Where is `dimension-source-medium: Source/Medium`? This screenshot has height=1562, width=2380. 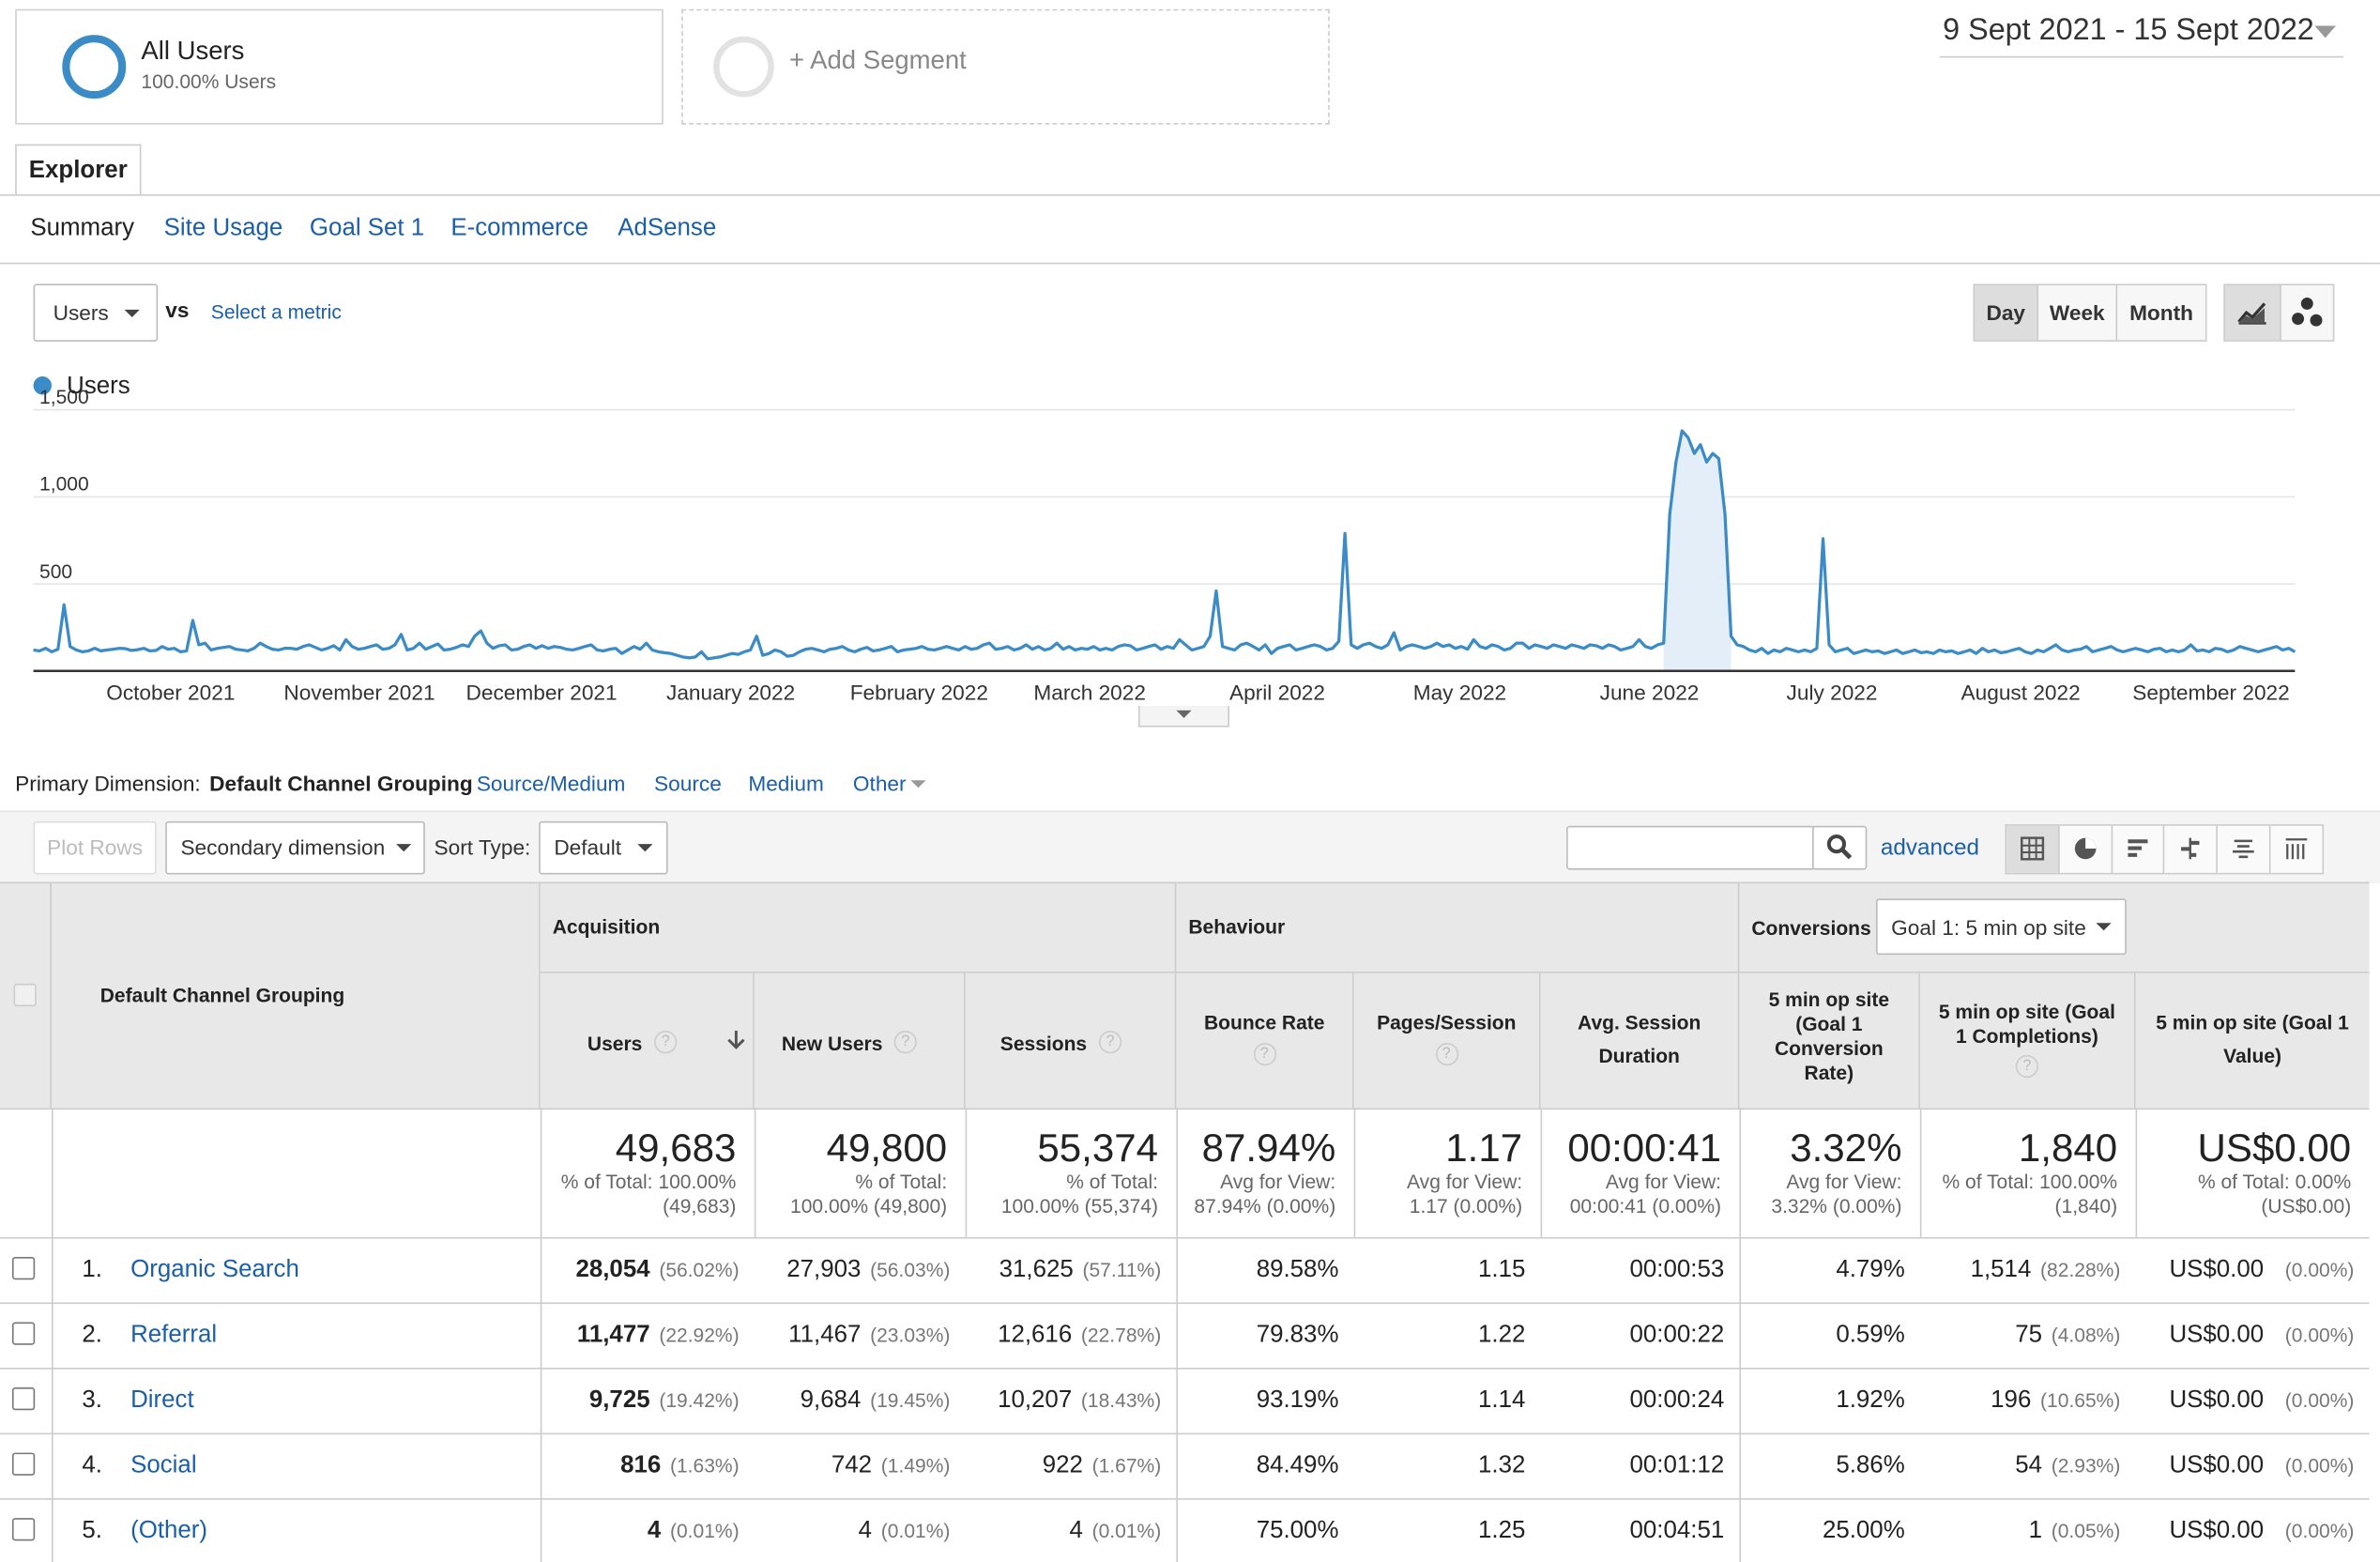
dimension-source-medium: Source/Medium is located at coordinates (551, 783).